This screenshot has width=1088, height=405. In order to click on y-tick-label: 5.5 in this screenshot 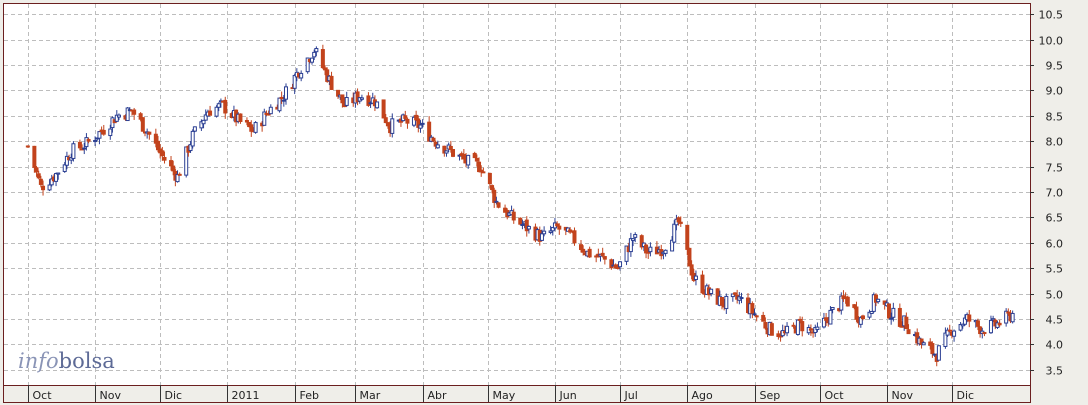, I will do `click(1055, 269)`.